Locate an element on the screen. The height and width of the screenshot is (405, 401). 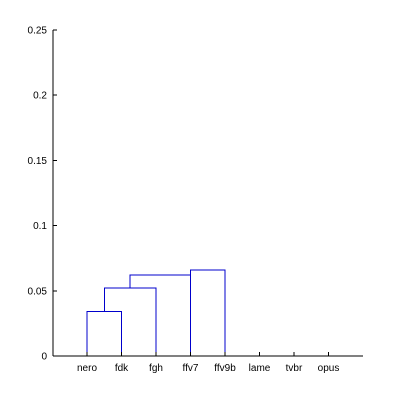
x-tick-label: lame is located at coordinates (260, 368).